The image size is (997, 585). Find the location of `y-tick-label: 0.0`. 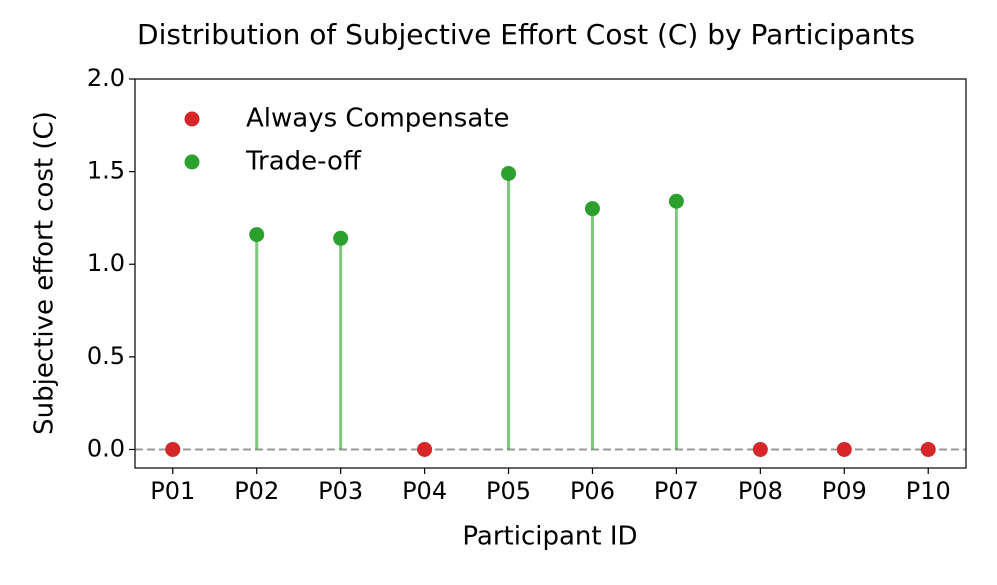

y-tick-label: 0.0 is located at coordinates (106, 448).